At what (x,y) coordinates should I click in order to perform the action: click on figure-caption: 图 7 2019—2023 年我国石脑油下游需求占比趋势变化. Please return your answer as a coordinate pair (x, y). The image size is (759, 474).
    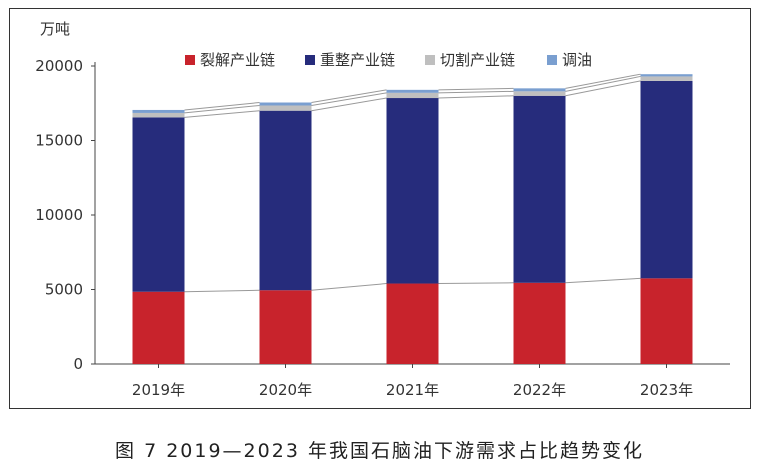
    Looking at the image, I should click on (379, 451).